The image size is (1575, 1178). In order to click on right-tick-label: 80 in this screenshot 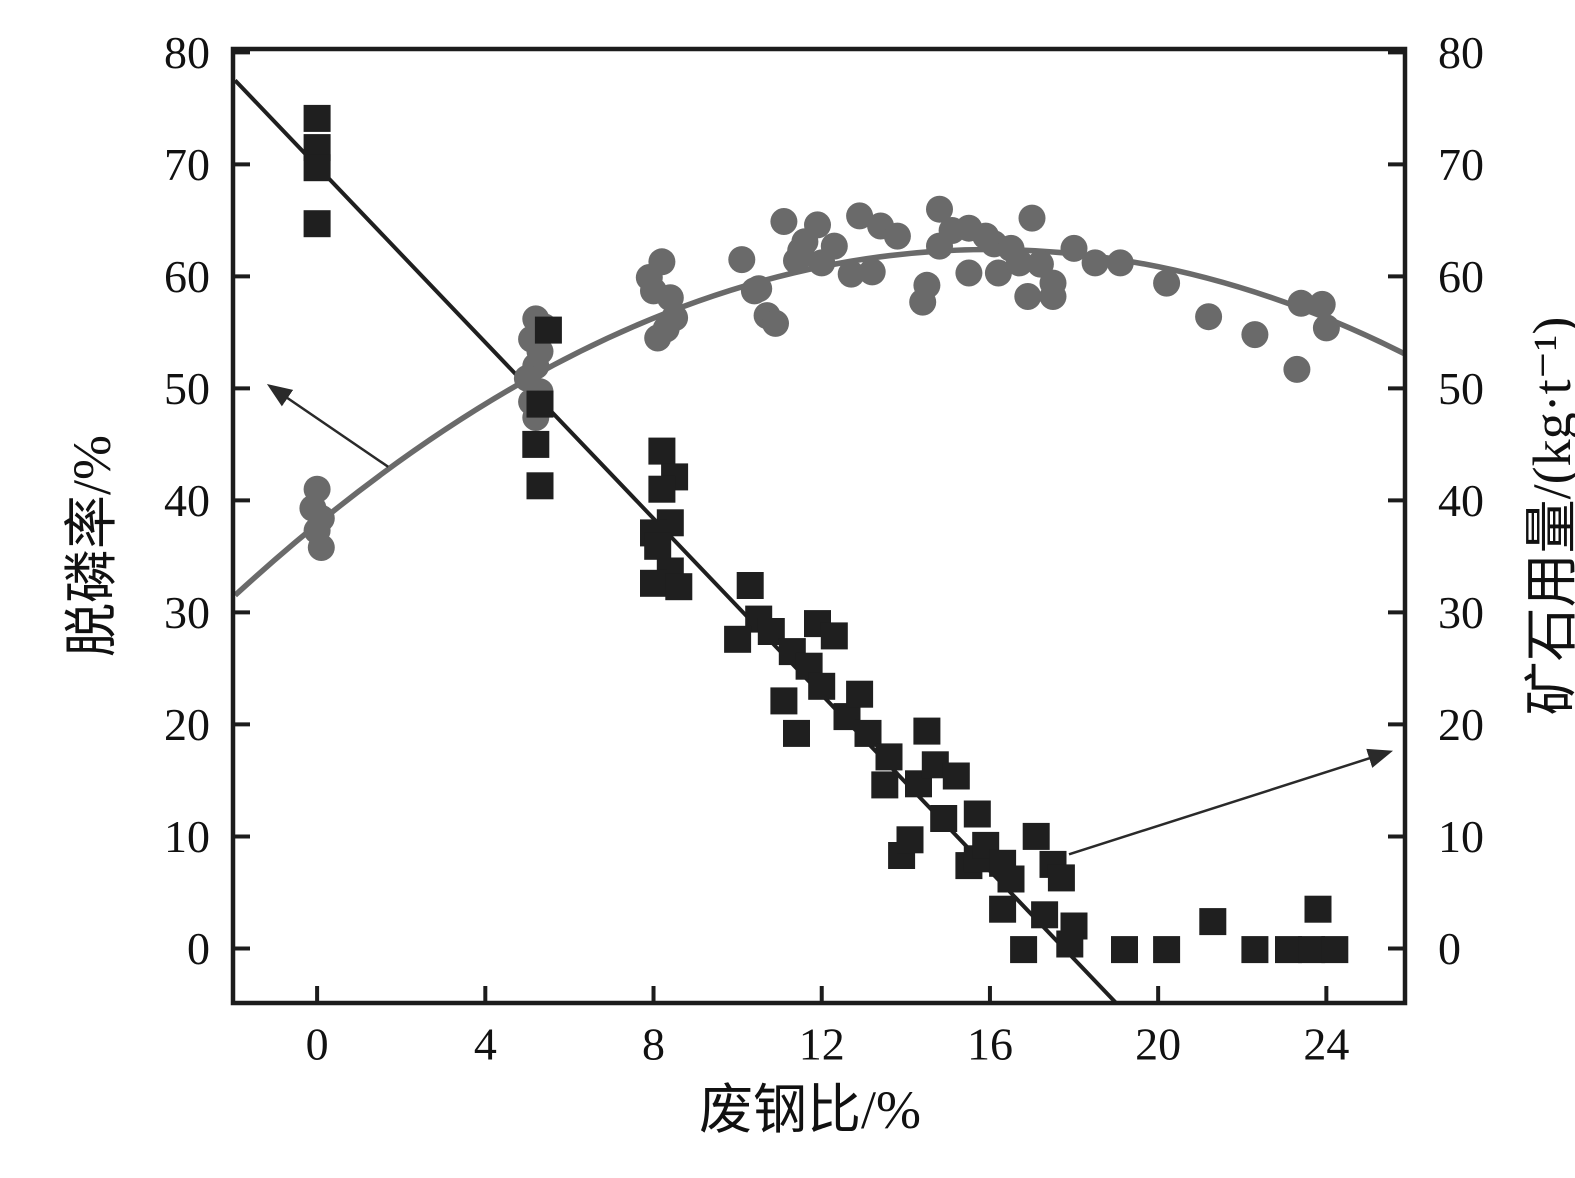, I will do `click(1461, 52)`.